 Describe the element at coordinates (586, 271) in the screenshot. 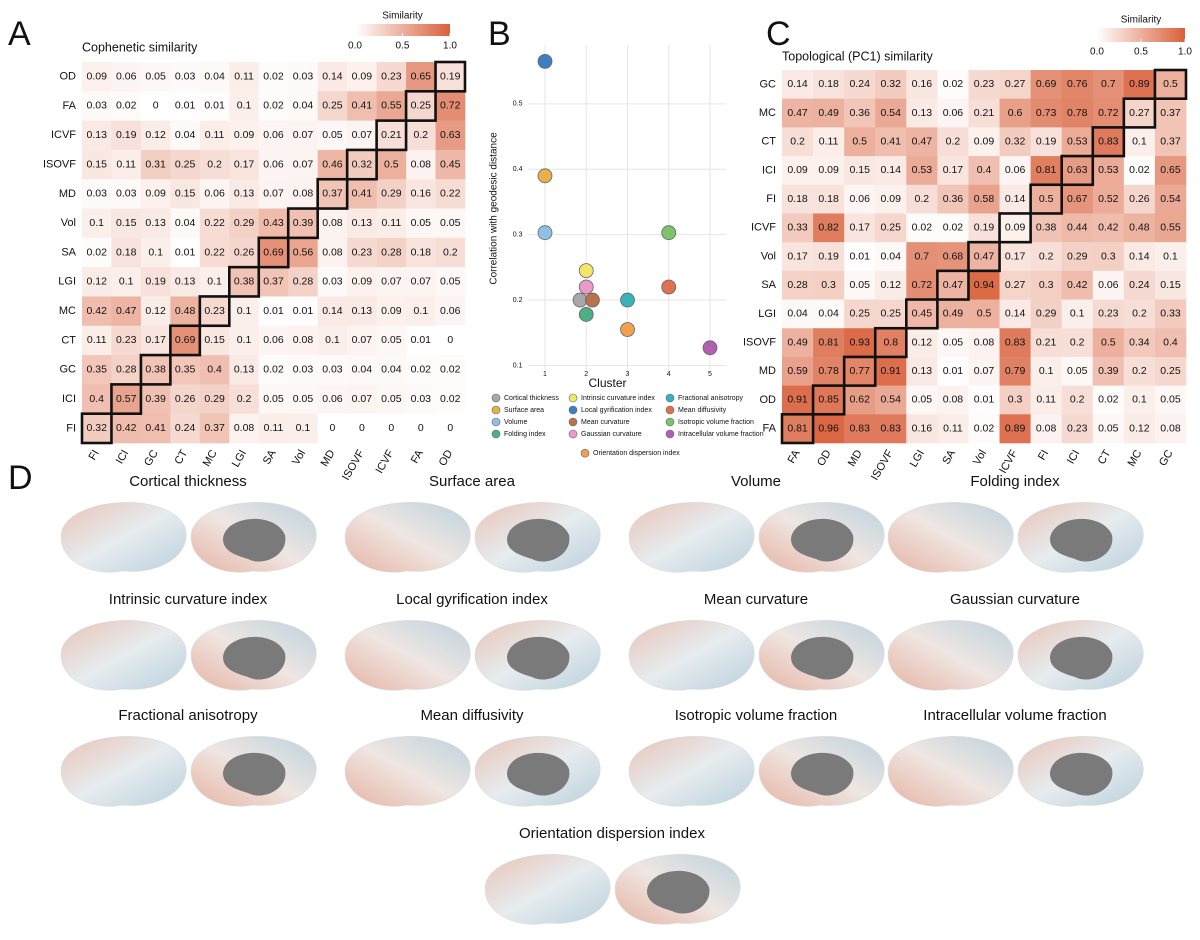

I see `point` at that location.